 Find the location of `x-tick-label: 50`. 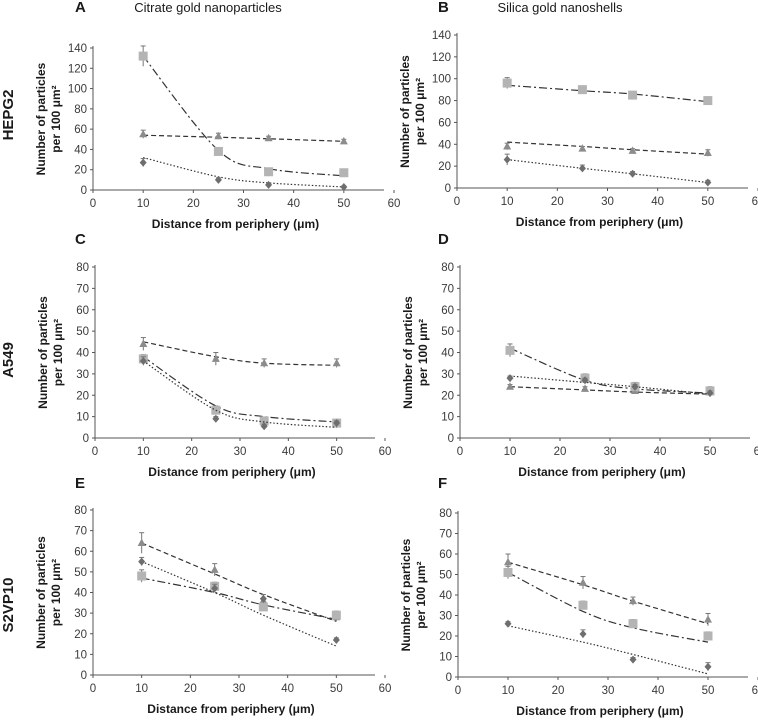

x-tick-label: 50 is located at coordinates (343, 204).